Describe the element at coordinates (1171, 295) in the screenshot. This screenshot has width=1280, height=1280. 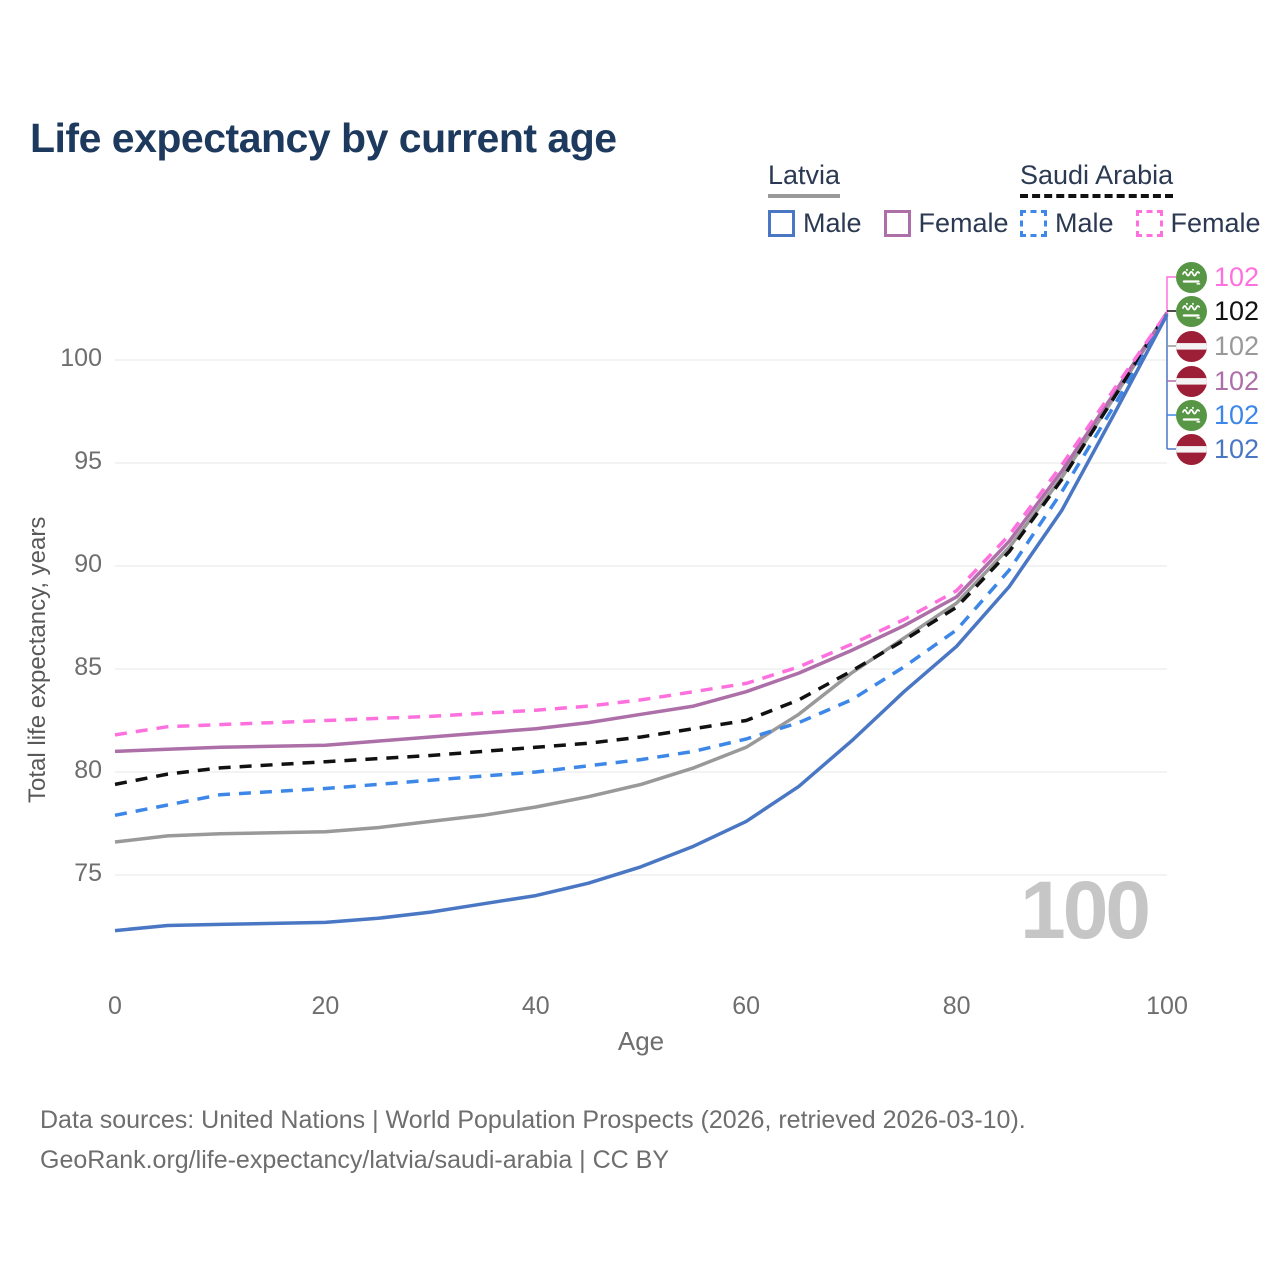
I see `leader-line-saudi-female` at that location.